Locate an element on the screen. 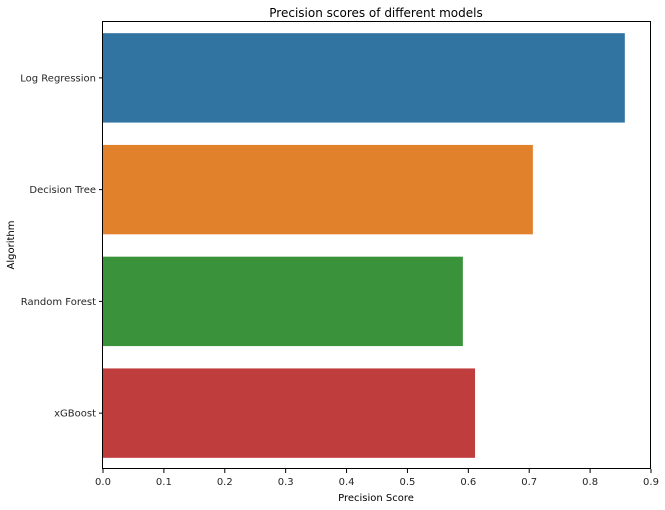 This screenshot has height=510, width=665. bar-xgboost is located at coordinates (289, 413).